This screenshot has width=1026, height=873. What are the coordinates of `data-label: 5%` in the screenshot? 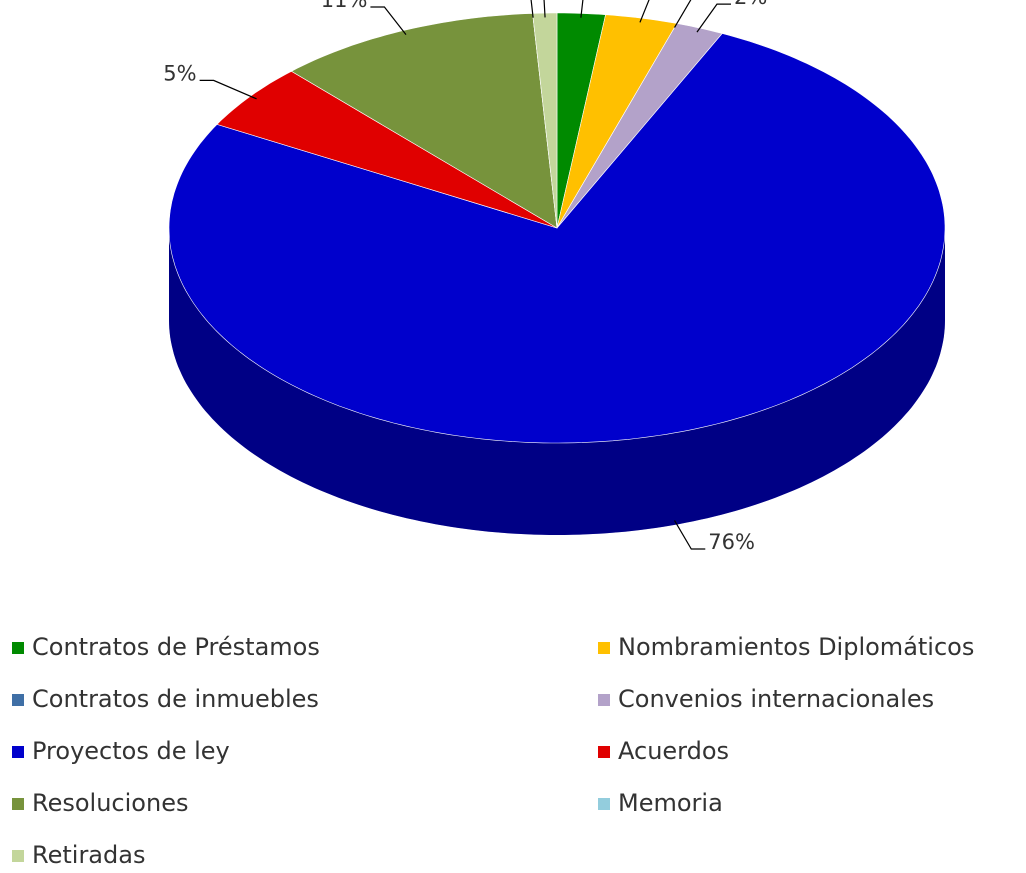 It's located at (179, 73).